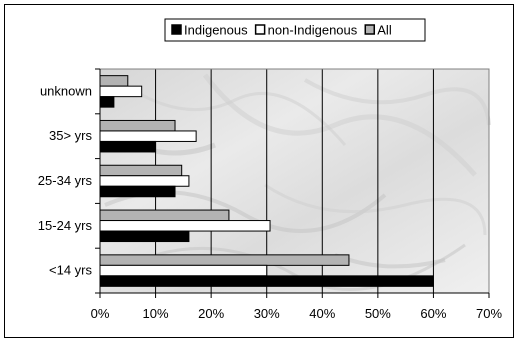 This screenshot has height=344, width=520. Describe the element at coordinates (65, 225) in the screenshot. I see `y-tick-label: 15-24 yrs` at that location.